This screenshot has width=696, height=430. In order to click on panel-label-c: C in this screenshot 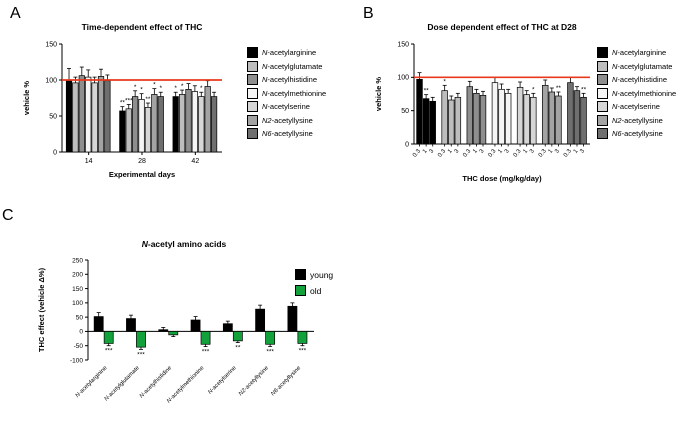, I will do `click(8, 215)`.